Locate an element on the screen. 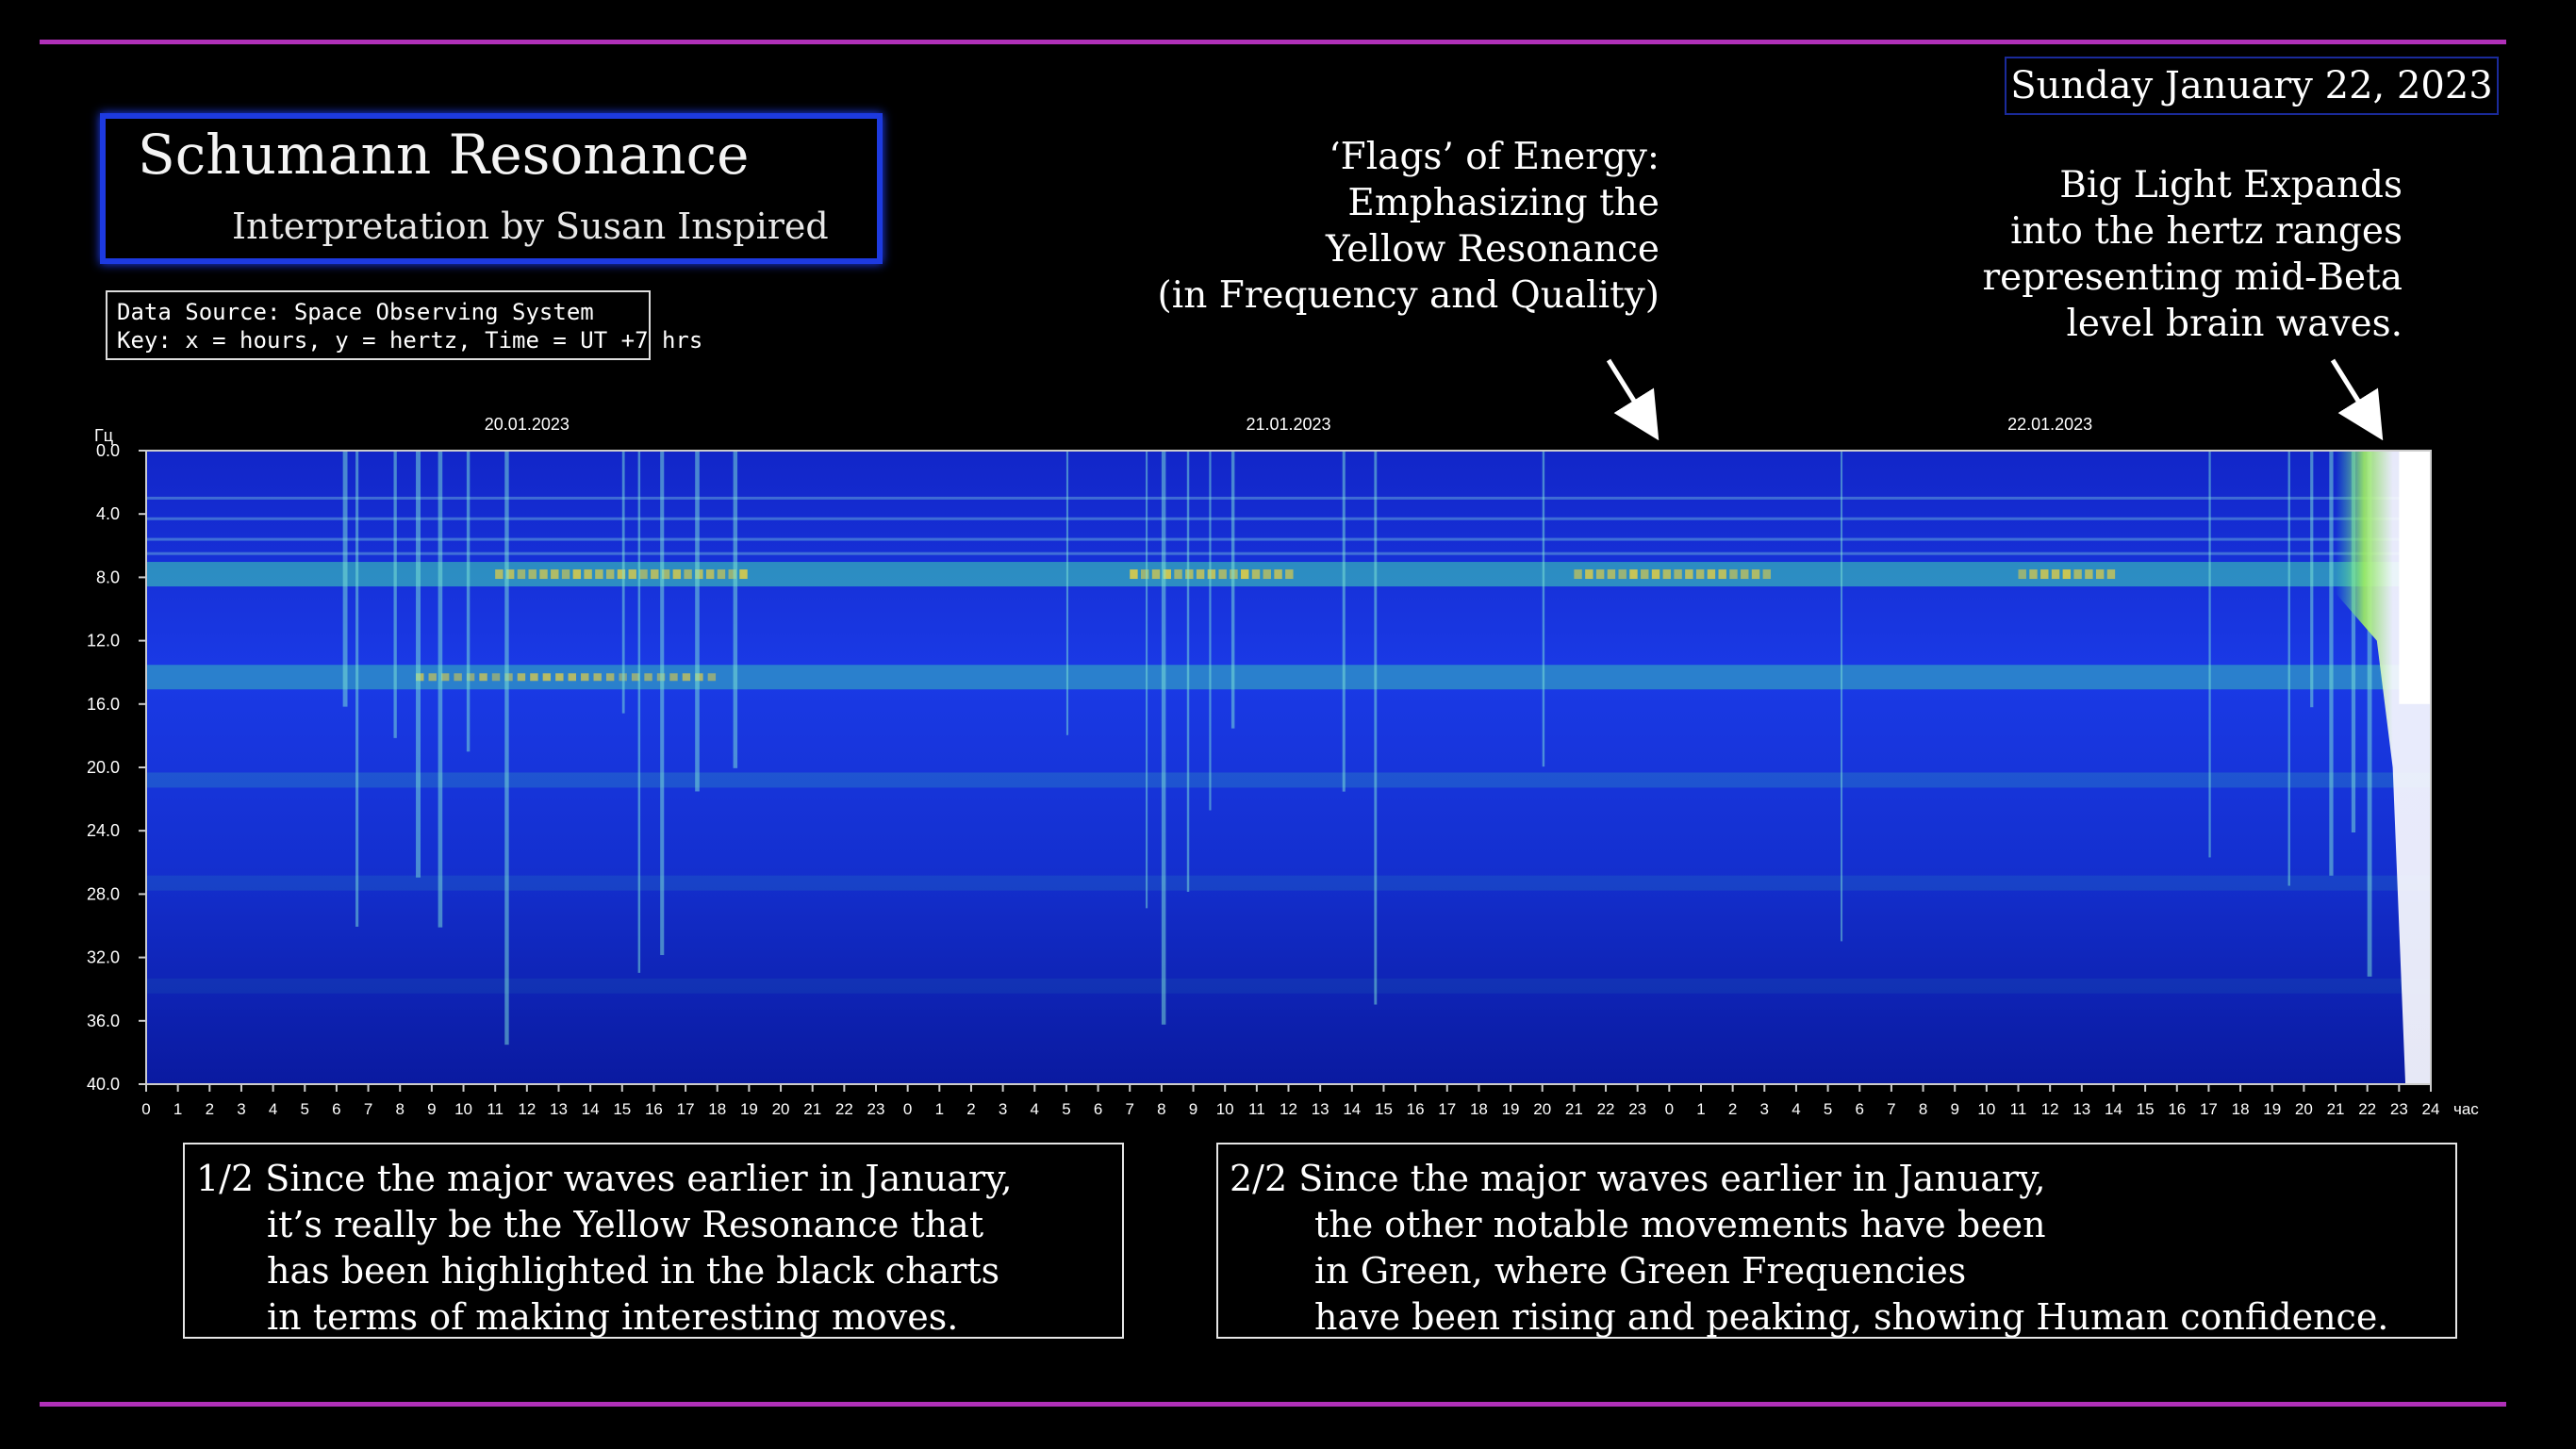 Image resolution: width=2576 pixels, height=1449 pixels. y-tick-label: 4.0 is located at coordinates (108, 514).